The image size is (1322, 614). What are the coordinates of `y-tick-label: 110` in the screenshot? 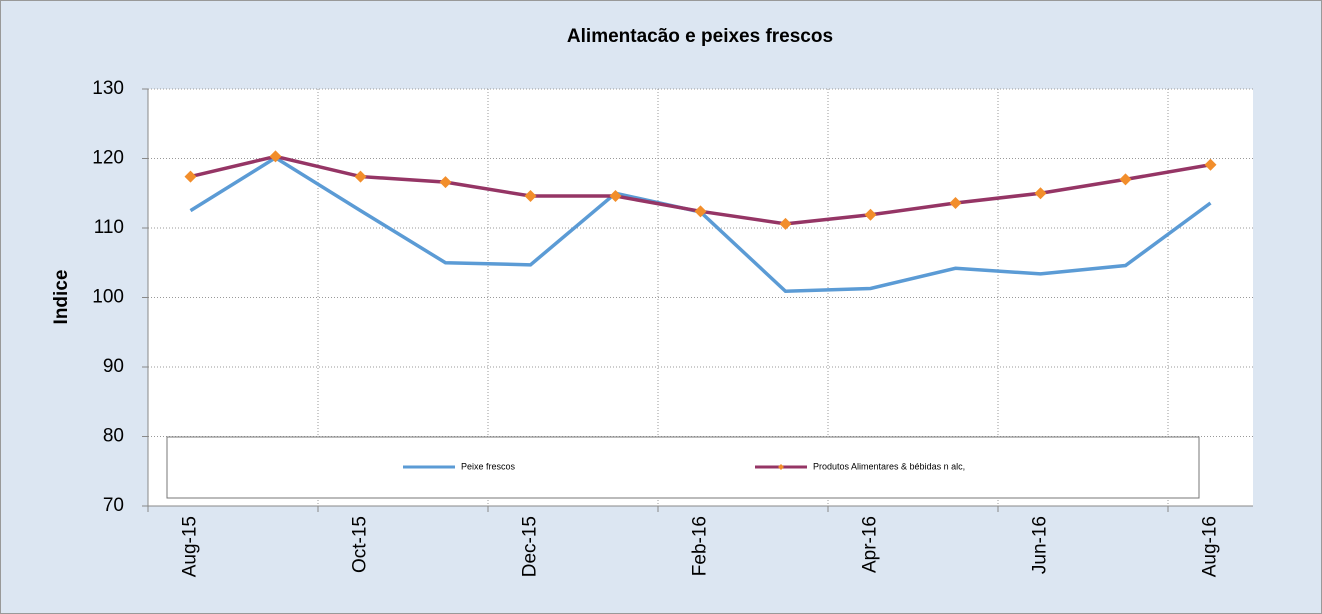 It's located at (109, 227).